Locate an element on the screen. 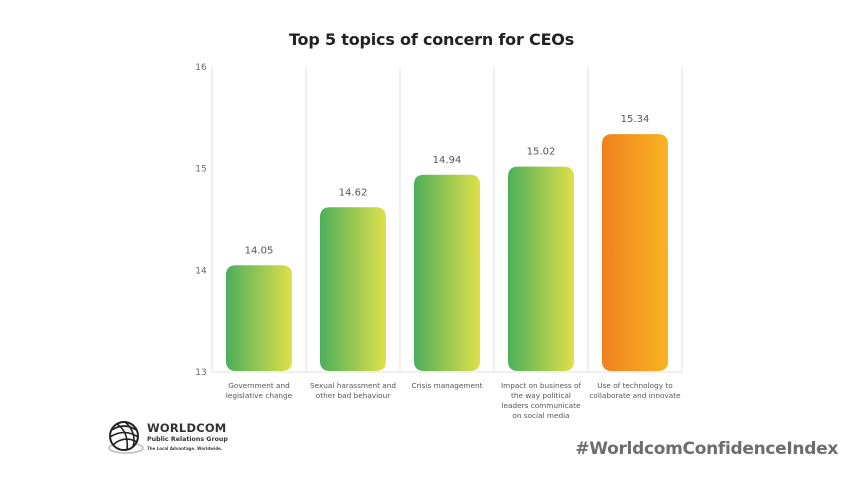 Image resolution: width=863 pixels, height=483 pixels. category-label-line: Use of technology to is located at coordinates (635, 385).